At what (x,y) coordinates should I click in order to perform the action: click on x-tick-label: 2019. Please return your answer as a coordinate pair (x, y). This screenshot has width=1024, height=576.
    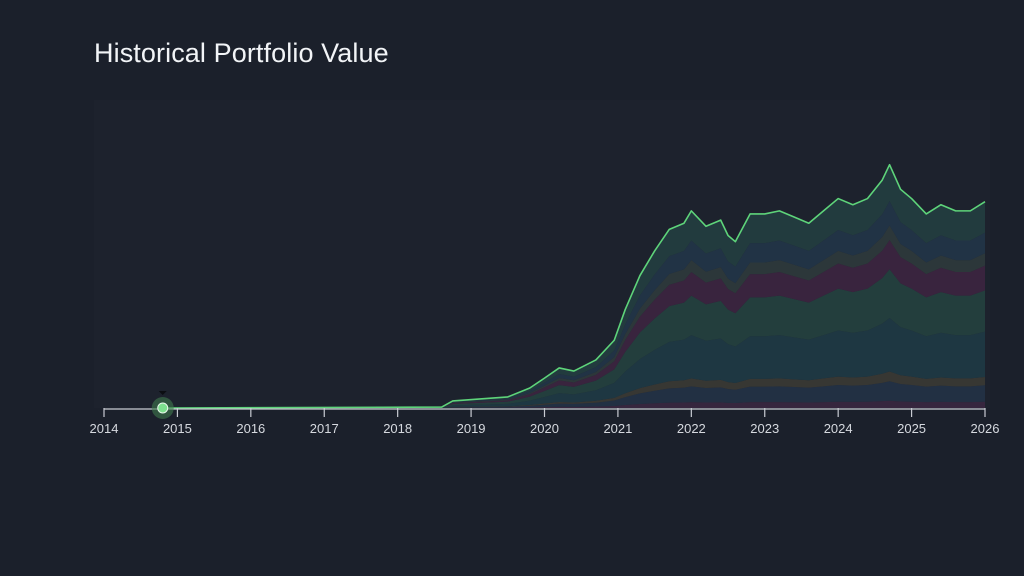
    Looking at the image, I should click on (471, 428).